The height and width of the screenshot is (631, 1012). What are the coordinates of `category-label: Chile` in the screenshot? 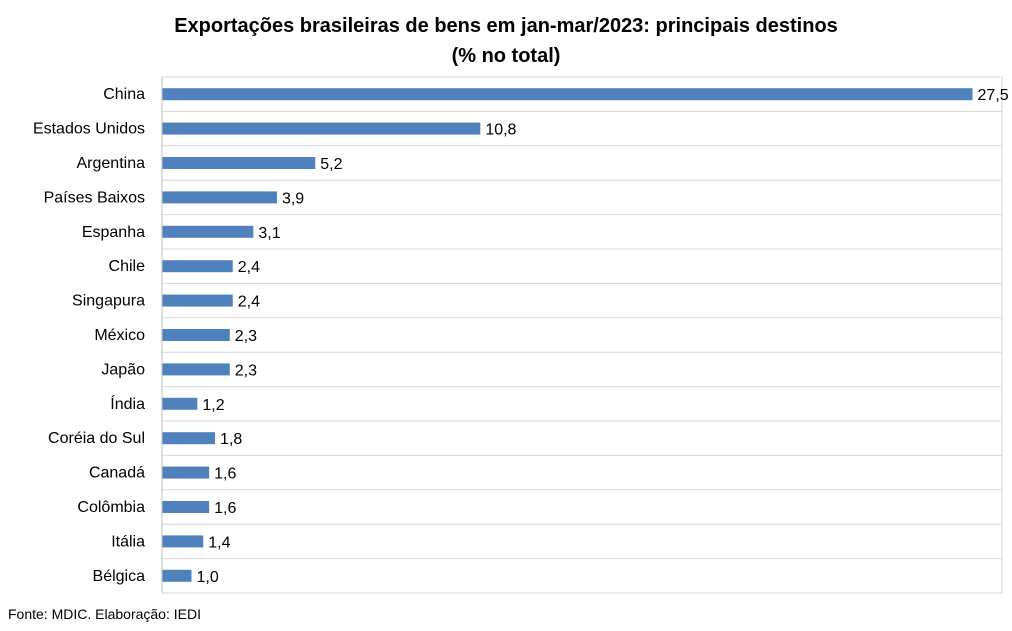 It's located at (127, 266).